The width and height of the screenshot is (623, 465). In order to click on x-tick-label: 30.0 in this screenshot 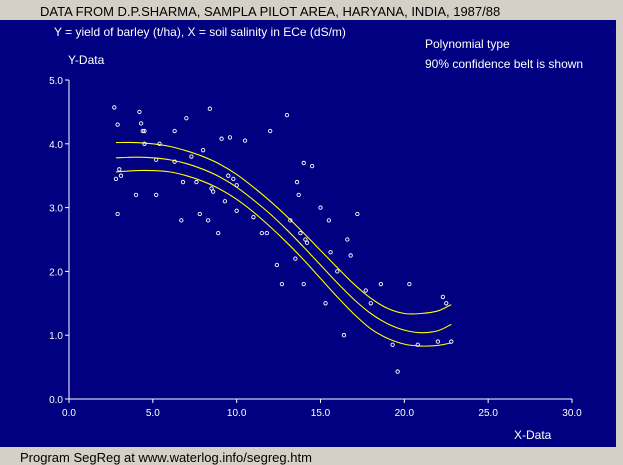, I will do `click(572, 413)`.